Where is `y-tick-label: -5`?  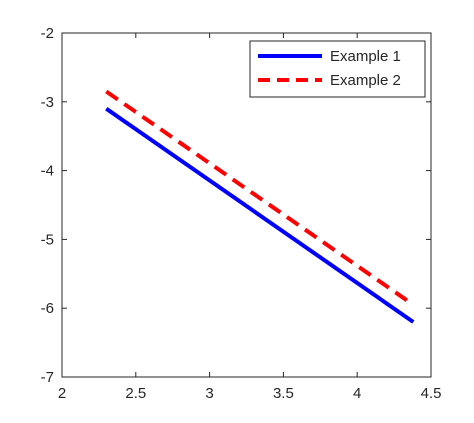 y-tick-label: -5 is located at coordinates (47, 239).